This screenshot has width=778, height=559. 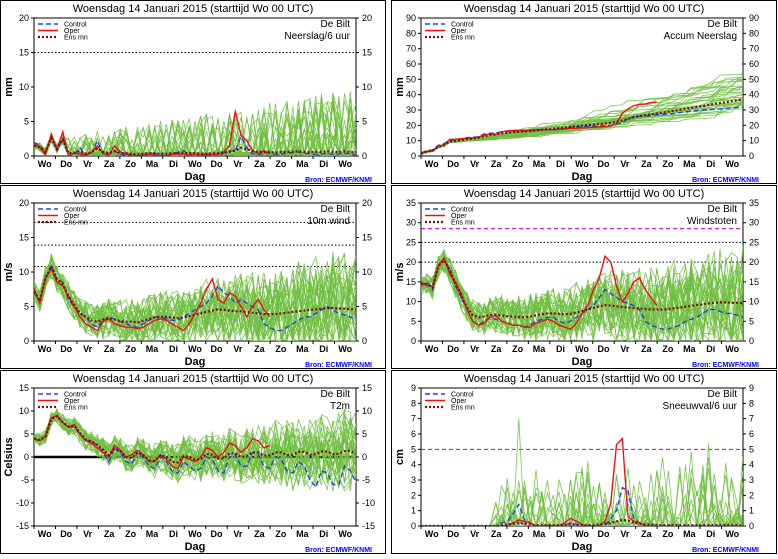 I want to click on y-tick-label-left: 2, so click(x=413, y=495).